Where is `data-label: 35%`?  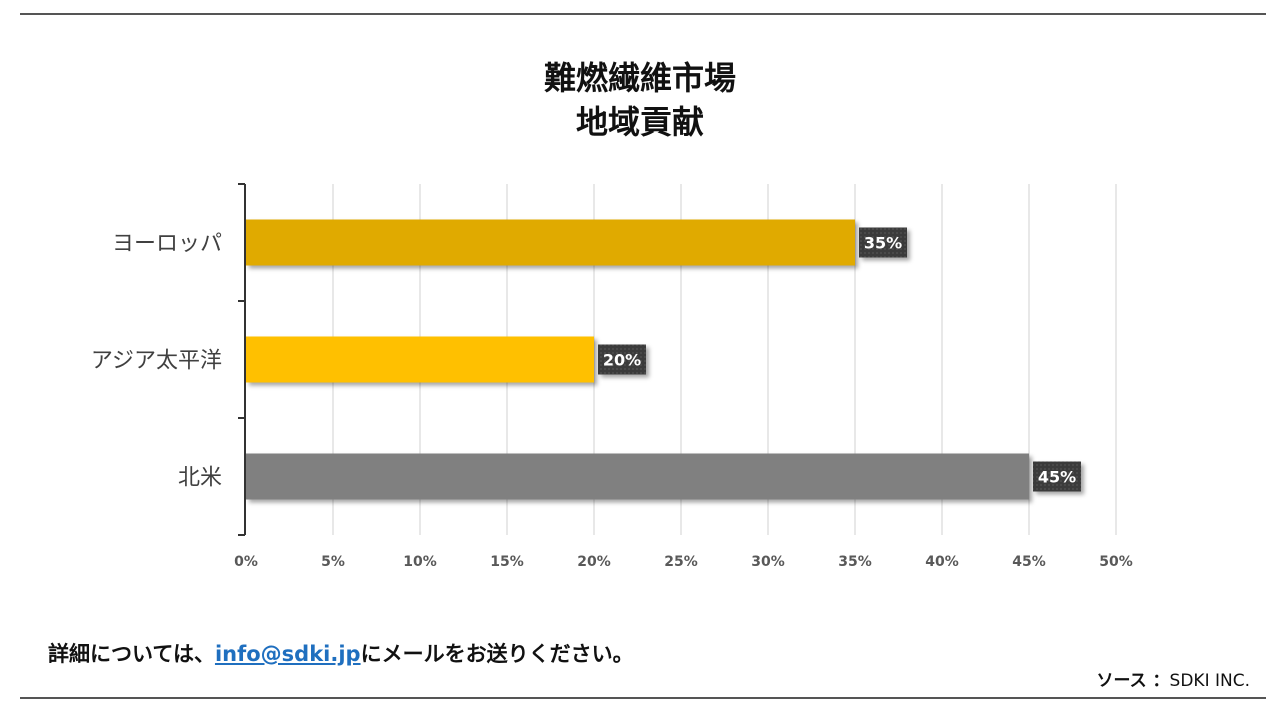 data-label: 35% is located at coordinates (883, 243).